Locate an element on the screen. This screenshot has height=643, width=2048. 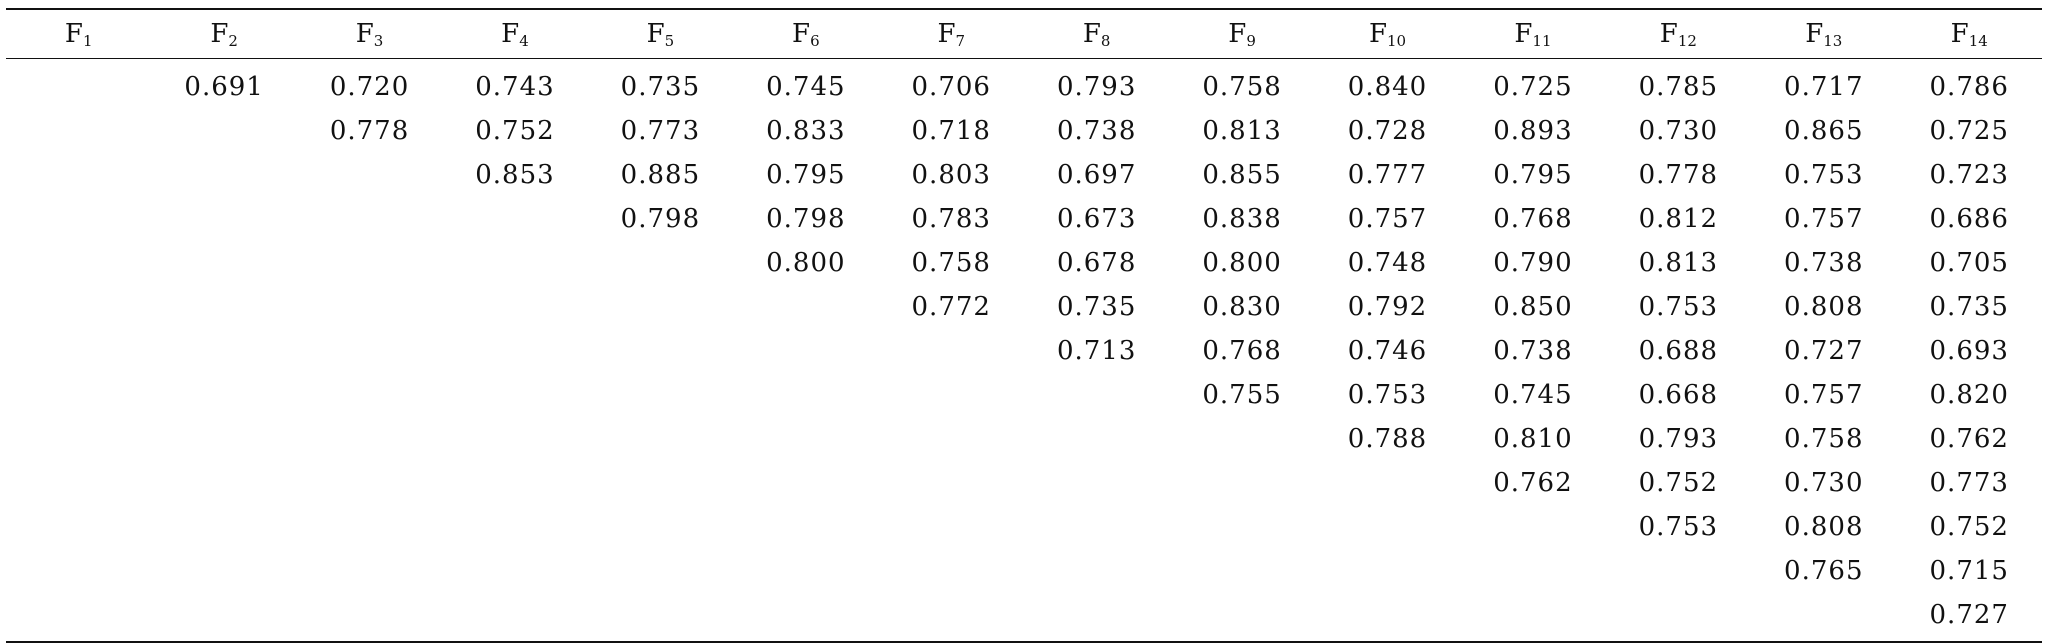
table-cell: 0.812 is located at coordinates (1678, 219).